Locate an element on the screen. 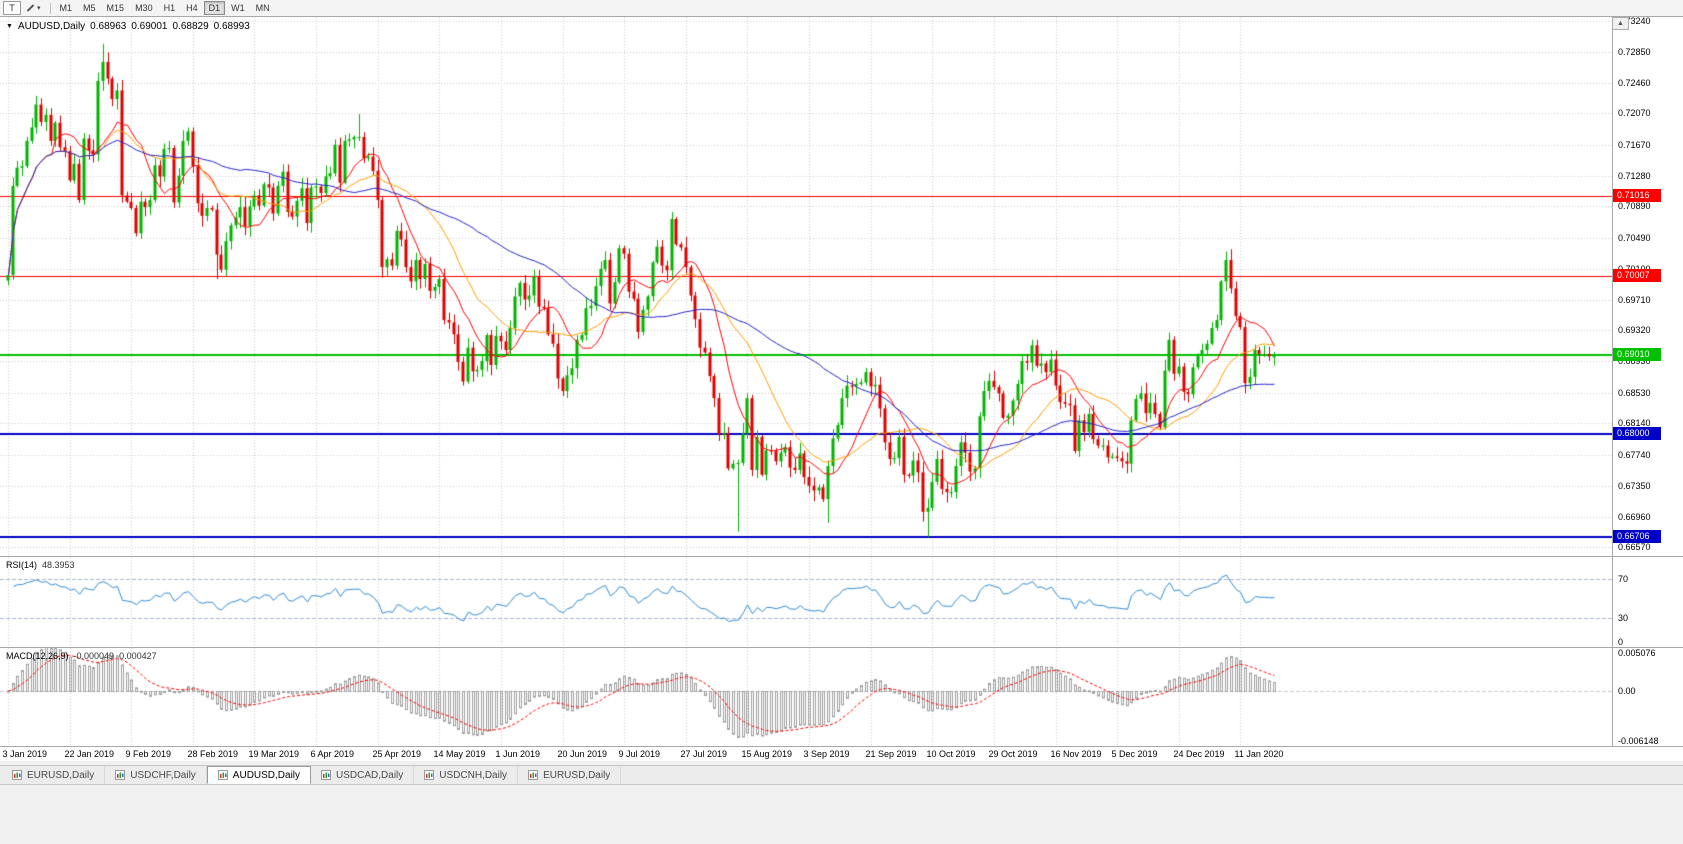  chart-tab-label: USDCNH,Daily is located at coordinates (473, 775).